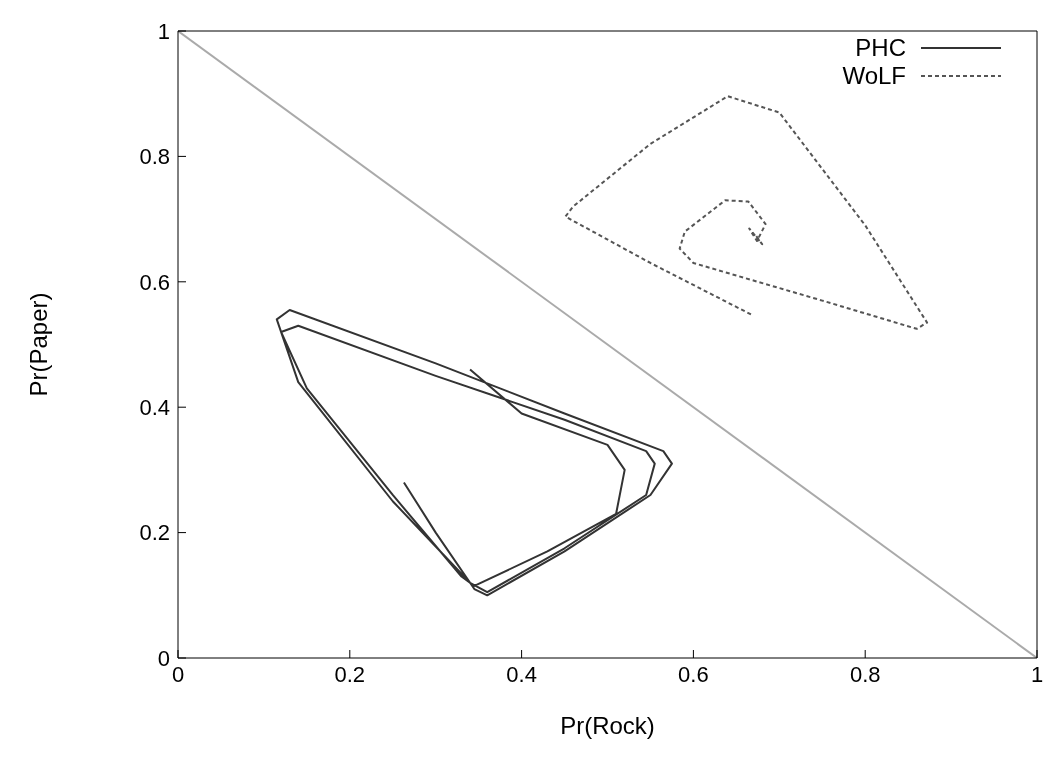 The image size is (1057, 768). What do you see at coordinates (521, 674) in the screenshot?
I see `x-tick-label: 0.4` at bounding box center [521, 674].